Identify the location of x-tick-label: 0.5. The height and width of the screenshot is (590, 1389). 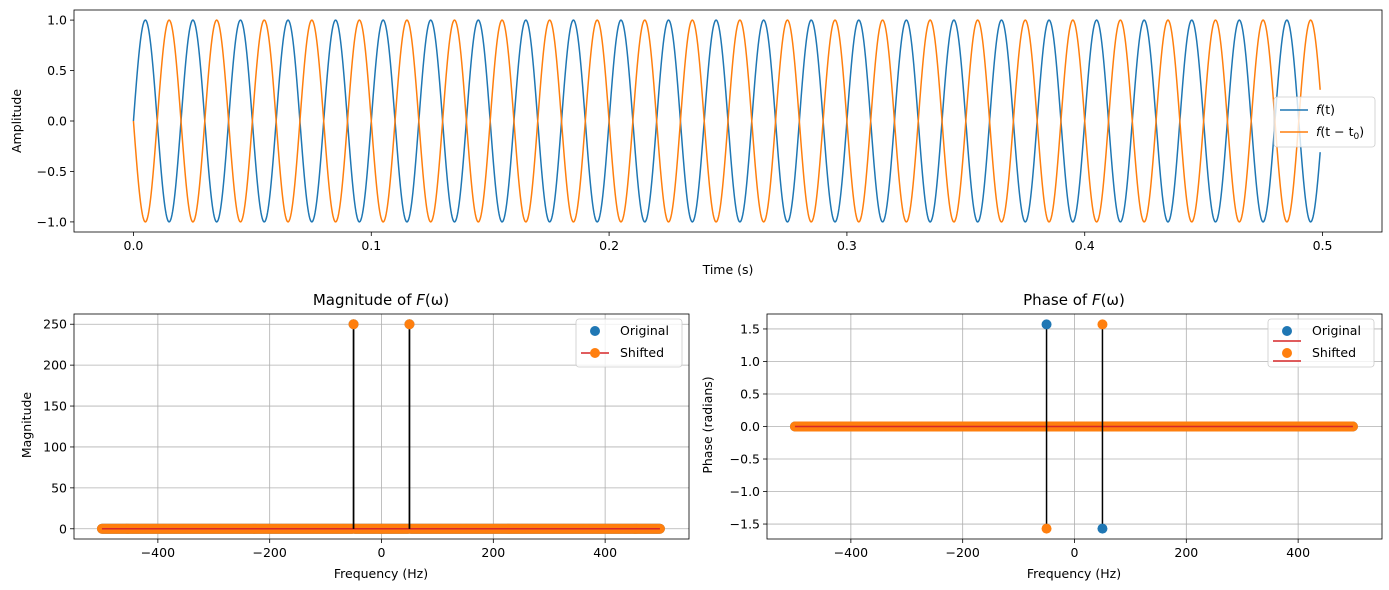
(1323, 245).